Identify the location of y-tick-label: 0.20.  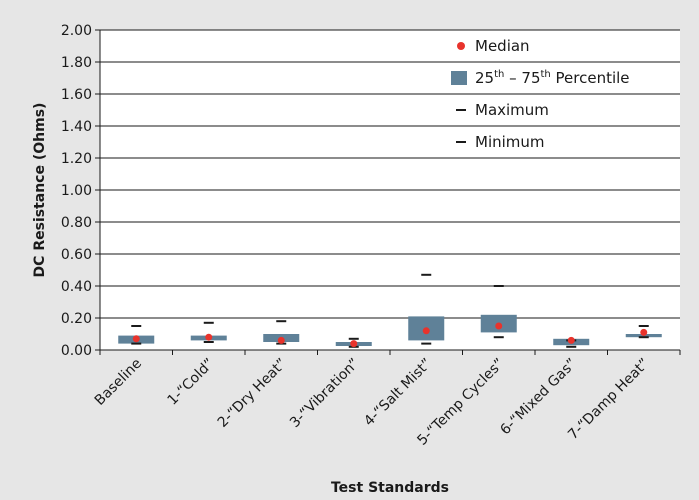
(76, 319).